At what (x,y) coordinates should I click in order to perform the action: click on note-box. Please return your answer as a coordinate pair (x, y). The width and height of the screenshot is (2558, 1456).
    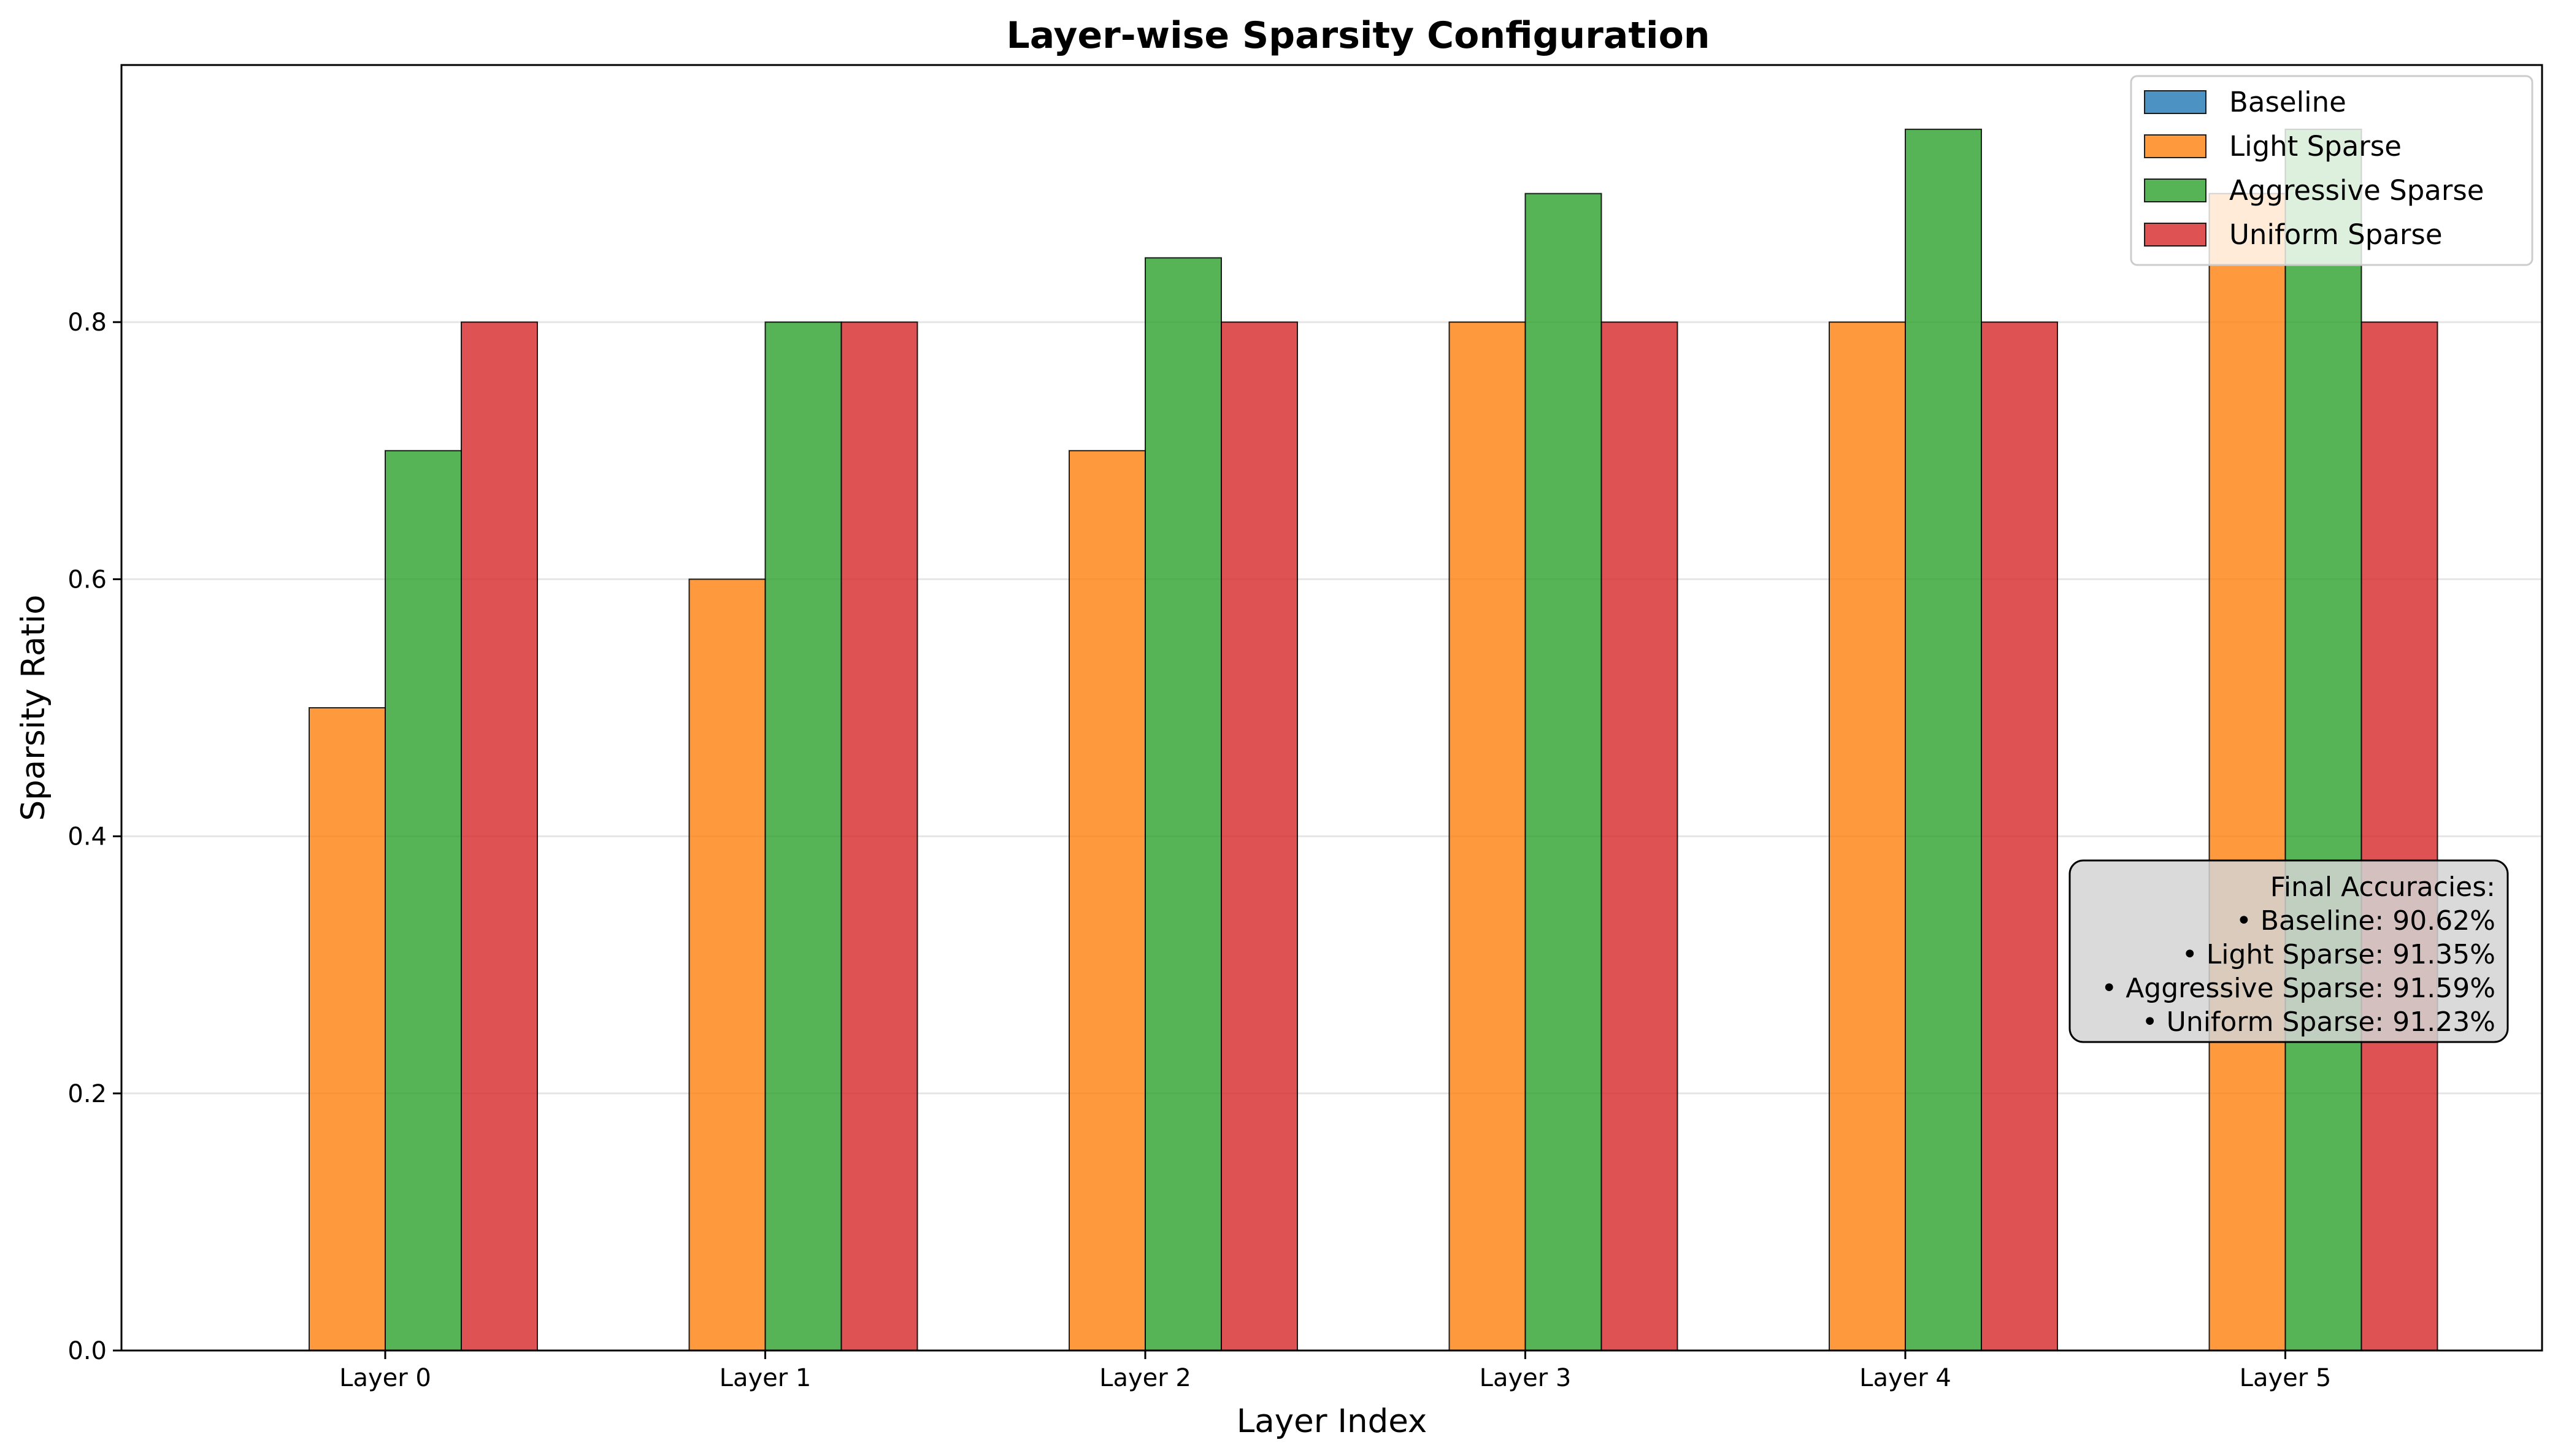
    Looking at the image, I should click on (2288, 951).